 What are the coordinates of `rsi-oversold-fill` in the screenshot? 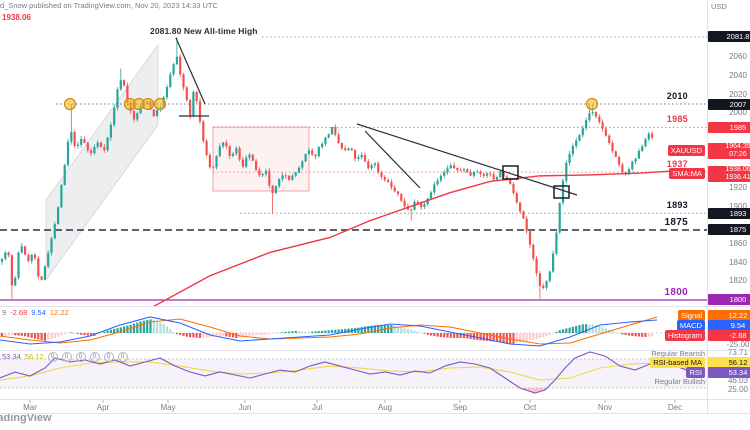 It's located at (534, 390).